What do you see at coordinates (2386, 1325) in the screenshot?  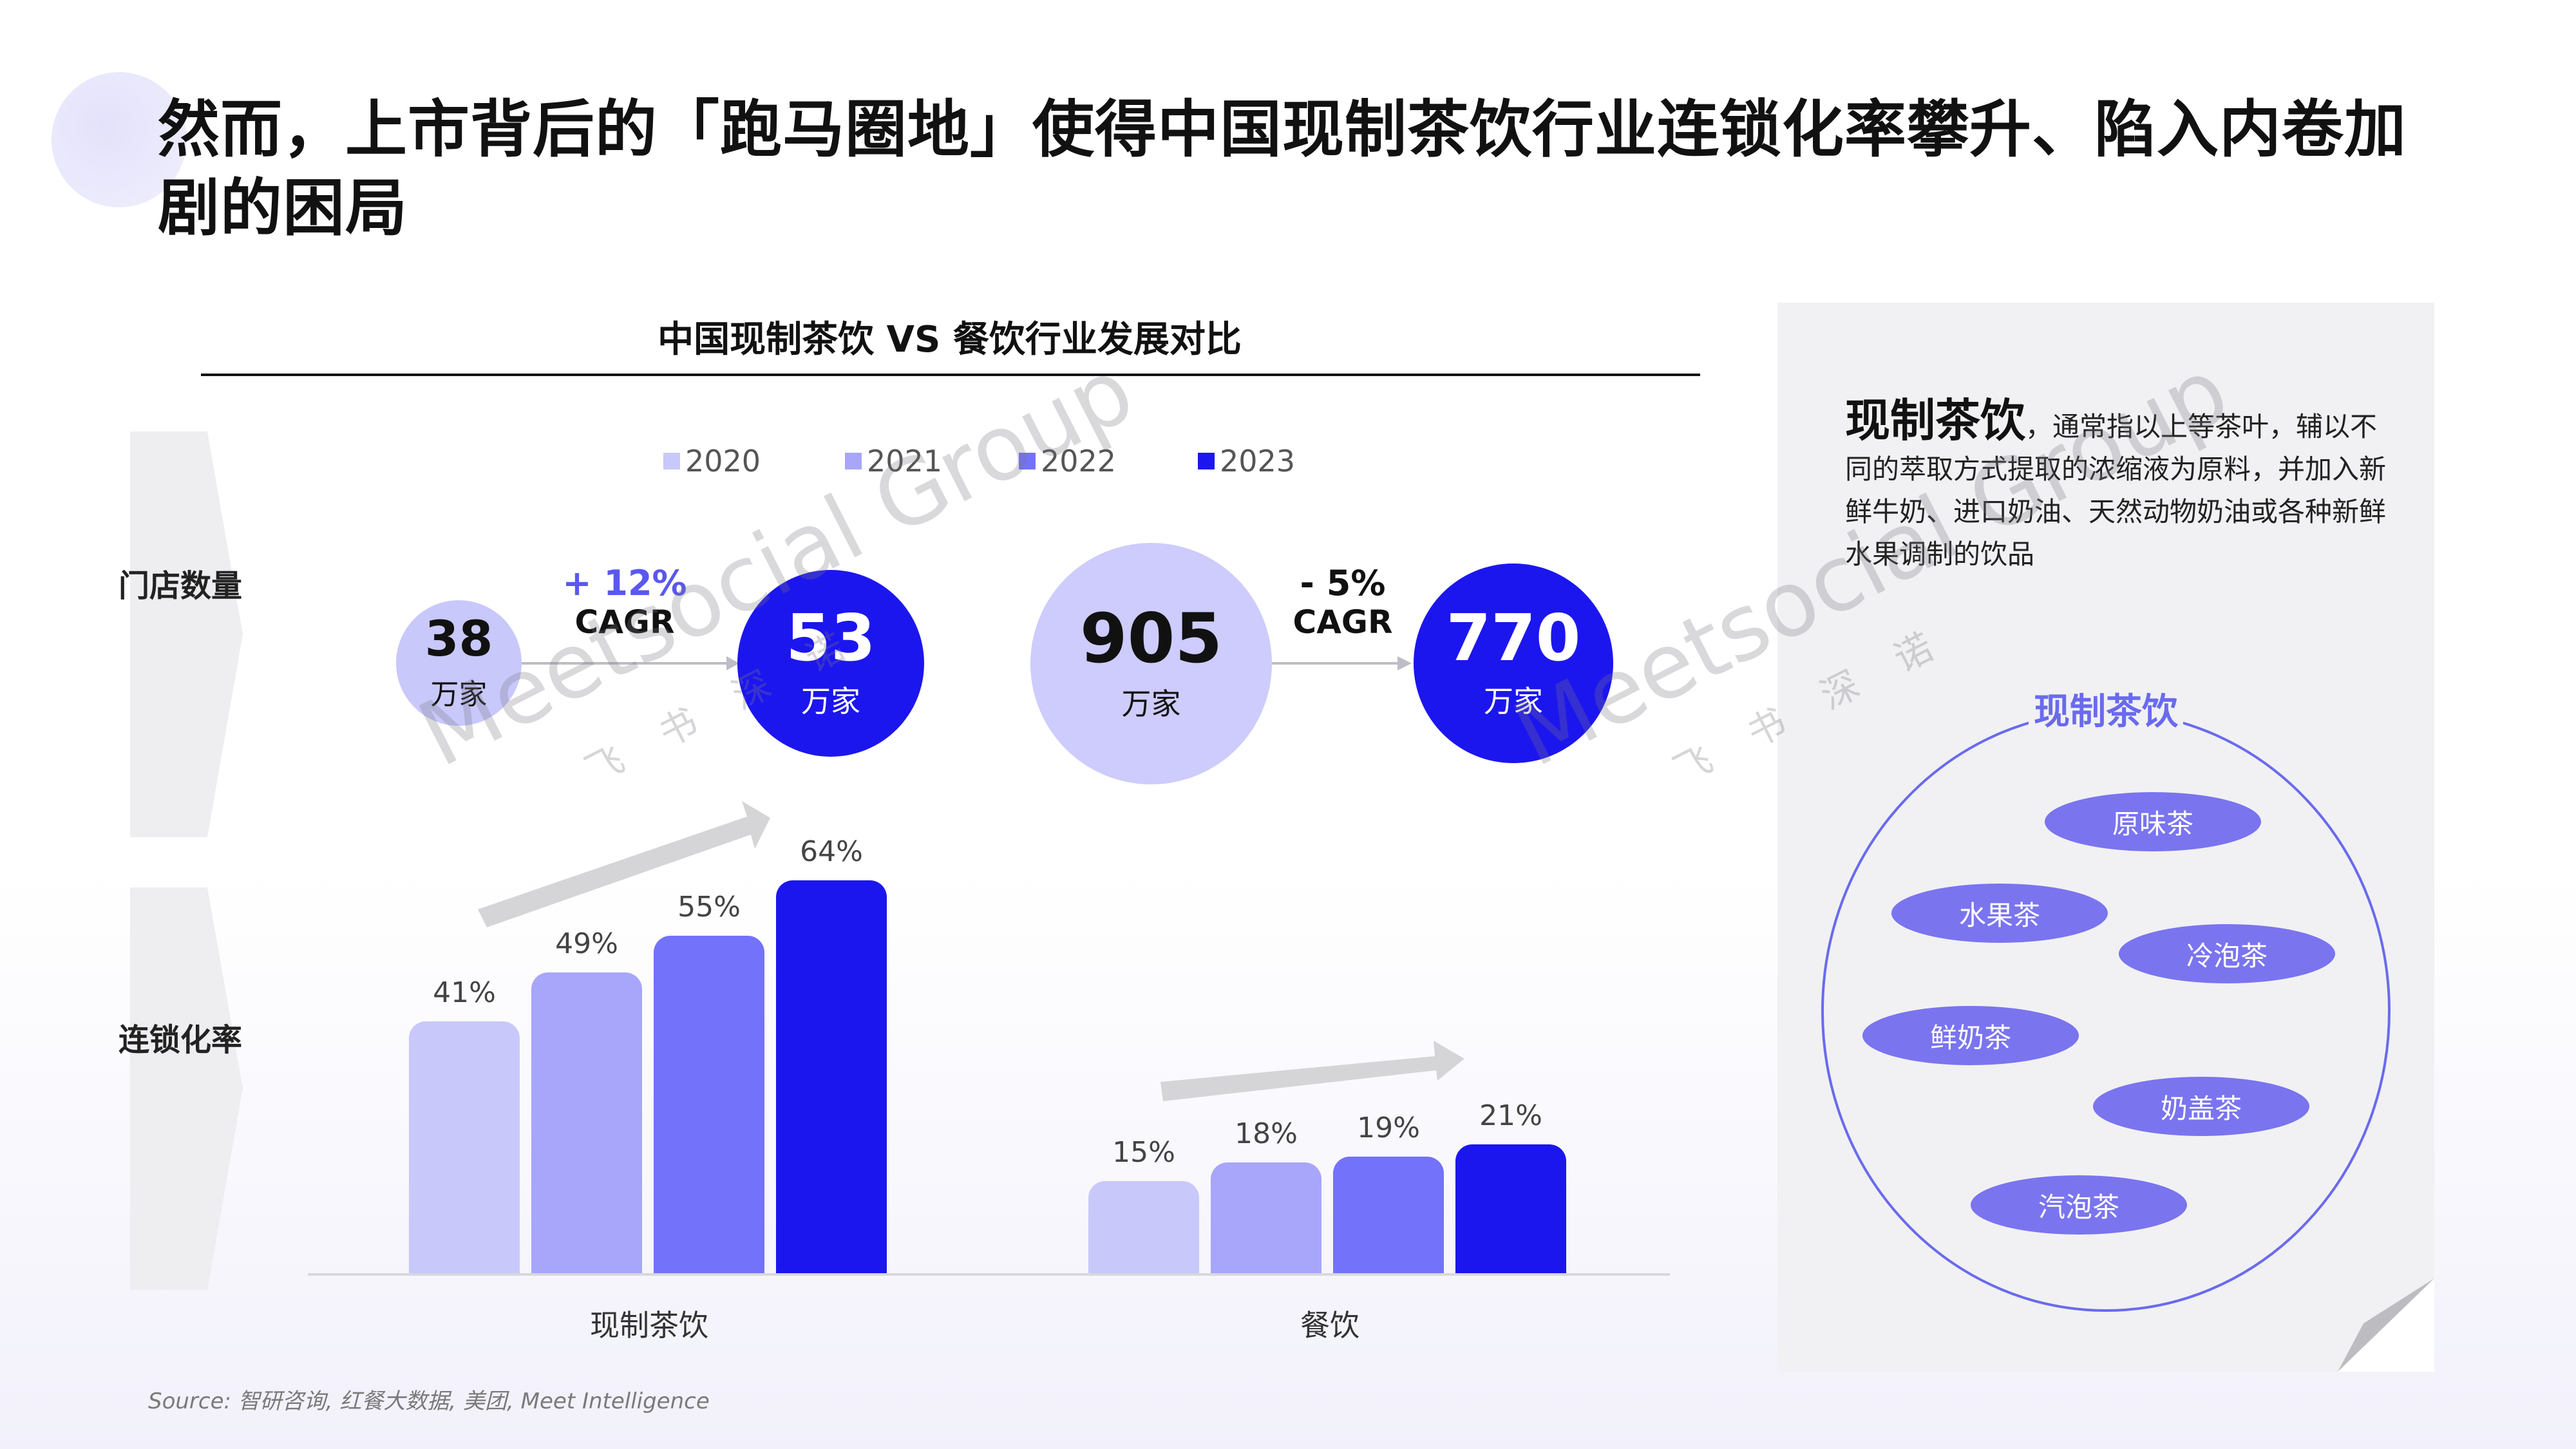 I see `panel-corner-fold` at bounding box center [2386, 1325].